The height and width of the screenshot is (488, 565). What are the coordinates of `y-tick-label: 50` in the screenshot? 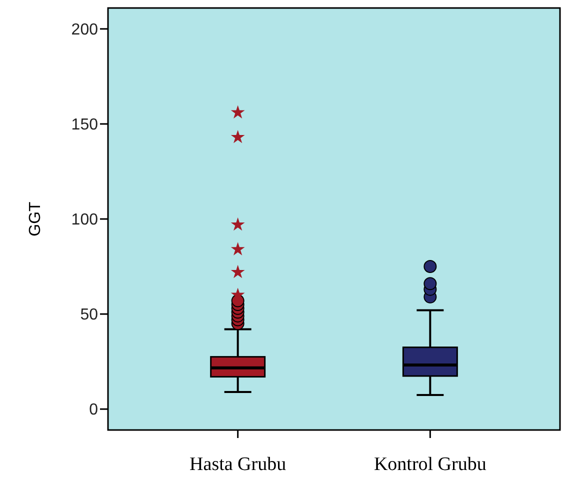 It's located at (89, 315).